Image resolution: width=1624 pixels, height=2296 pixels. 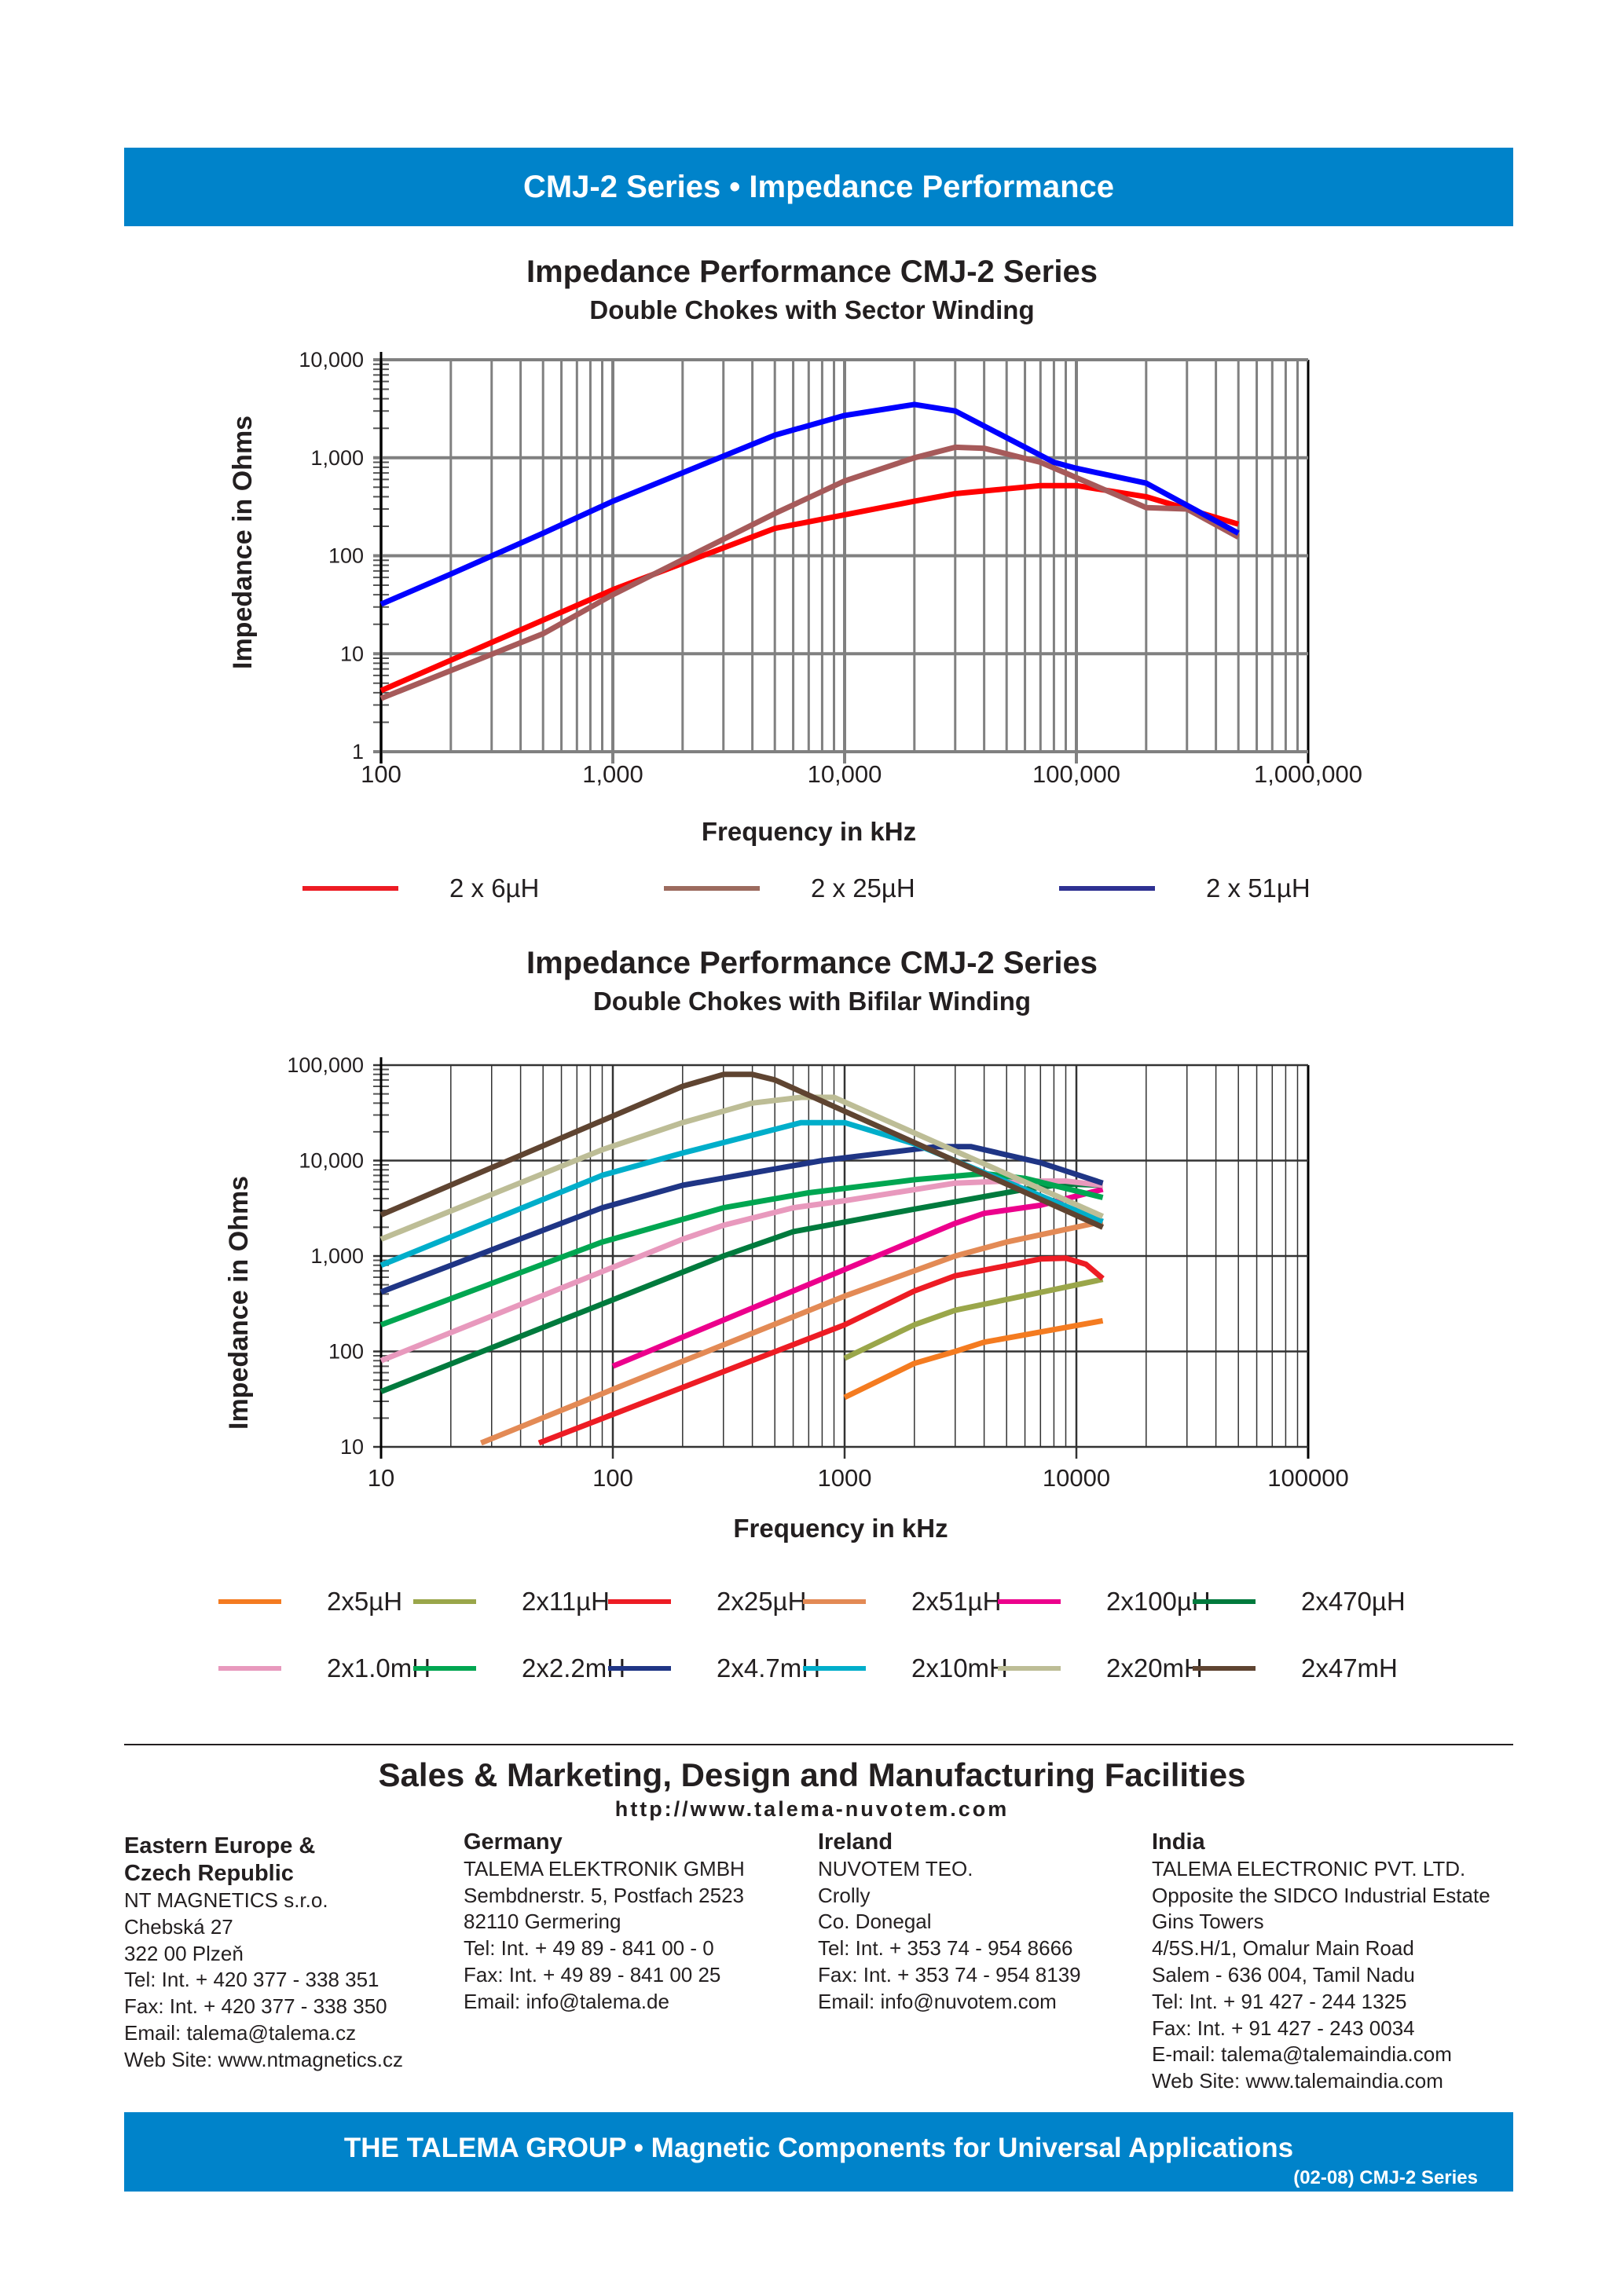 What do you see at coordinates (762, 1601) in the screenshot?
I see `legend-label: 2x25µH` at bounding box center [762, 1601].